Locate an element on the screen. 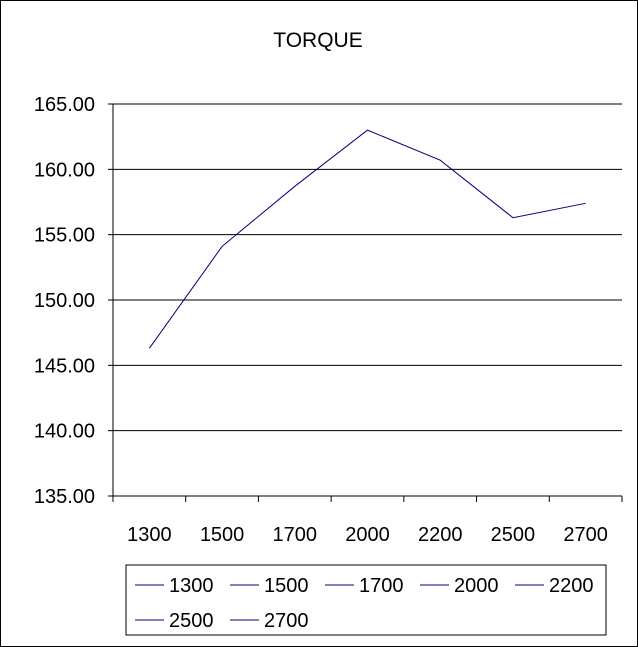 The width and height of the screenshot is (638, 647). y-tick-label: 140.00 is located at coordinates (64, 432).